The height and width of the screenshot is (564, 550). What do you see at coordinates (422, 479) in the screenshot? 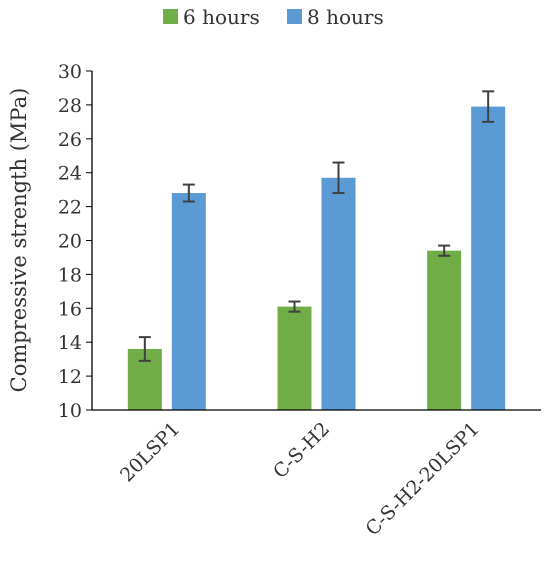
I see `category-label: C-S-H2-20LSP1` at bounding box center [422, 479].